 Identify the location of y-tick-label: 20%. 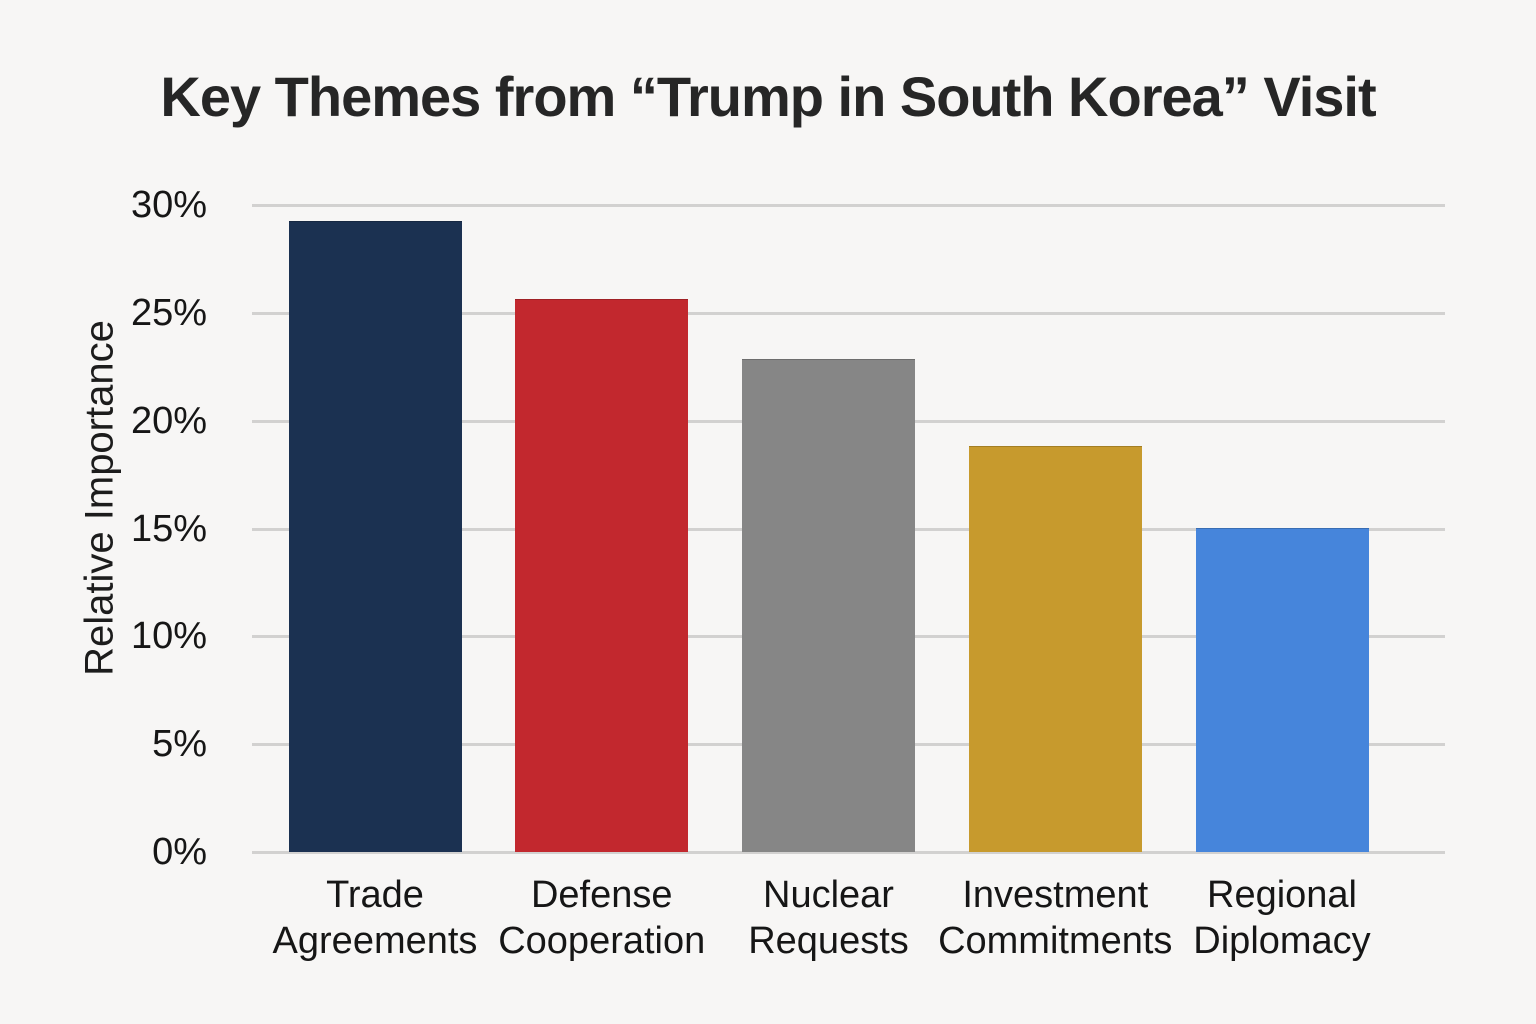
(168, 420).